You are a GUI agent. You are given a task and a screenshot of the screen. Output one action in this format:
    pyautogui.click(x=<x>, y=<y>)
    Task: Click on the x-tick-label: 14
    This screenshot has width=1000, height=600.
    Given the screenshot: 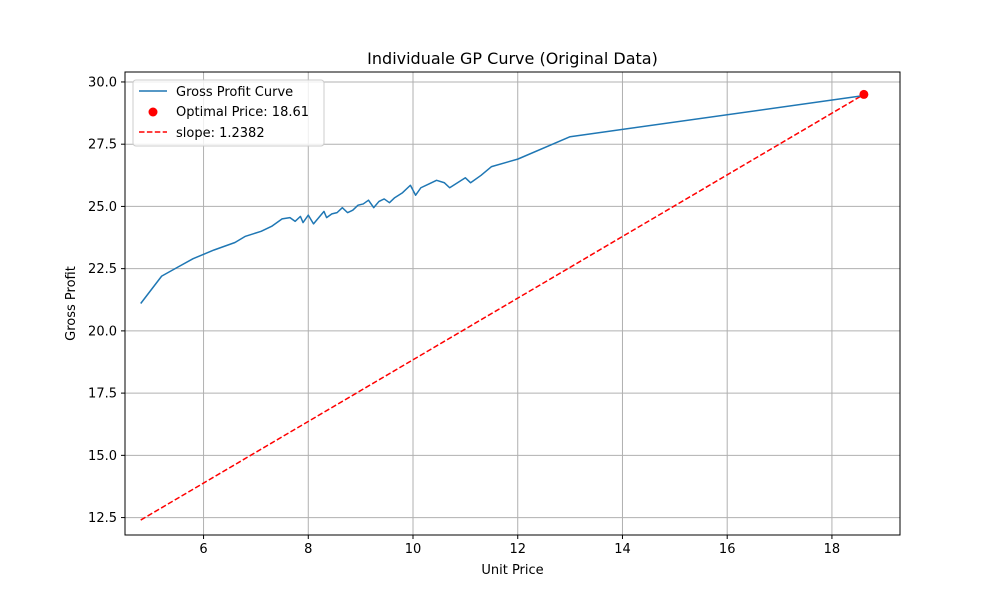 What is the action you would take?
    pyautogui.click(x=622, y=549)
    